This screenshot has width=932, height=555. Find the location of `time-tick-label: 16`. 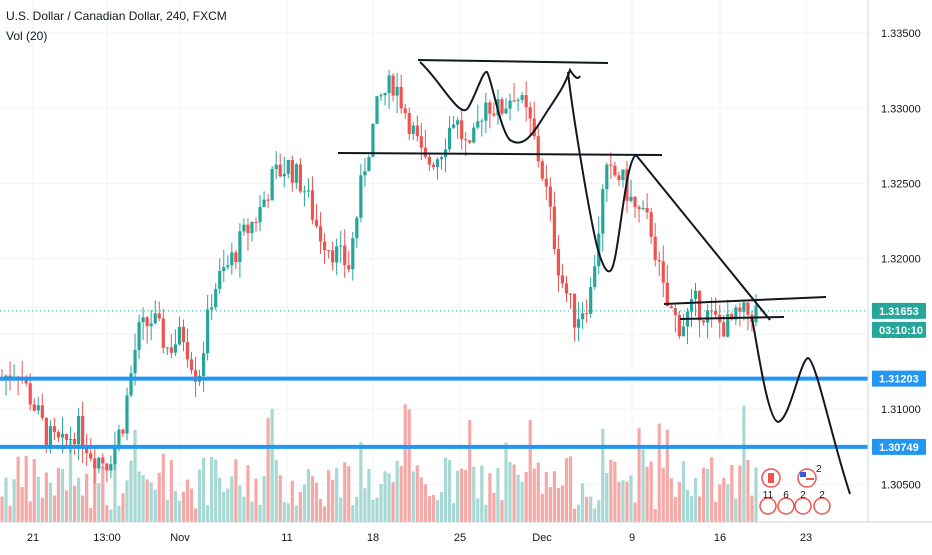

time-tick-label: 16 is located at coordinates (720, 538).